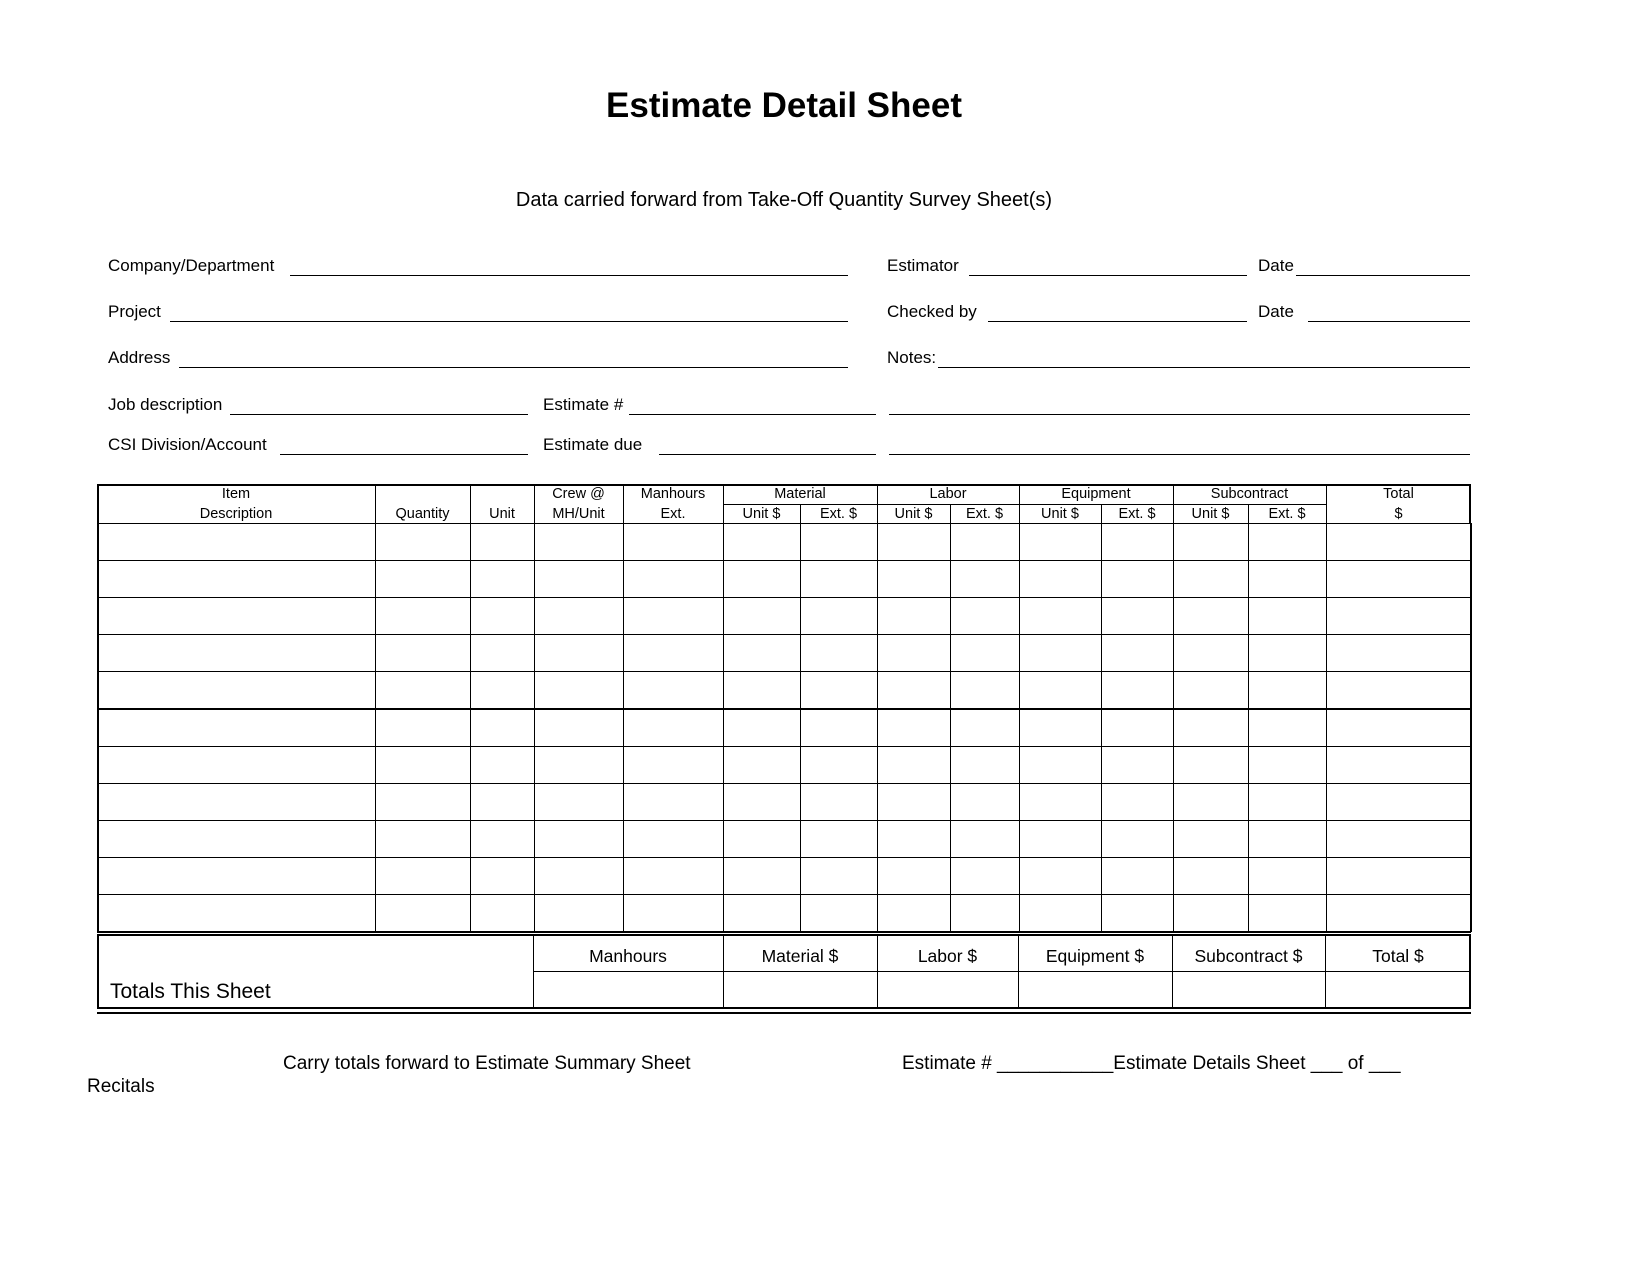 This screenshot has height=1275, width=1650. I want to click on field-job-description-input, so click(379, 414).